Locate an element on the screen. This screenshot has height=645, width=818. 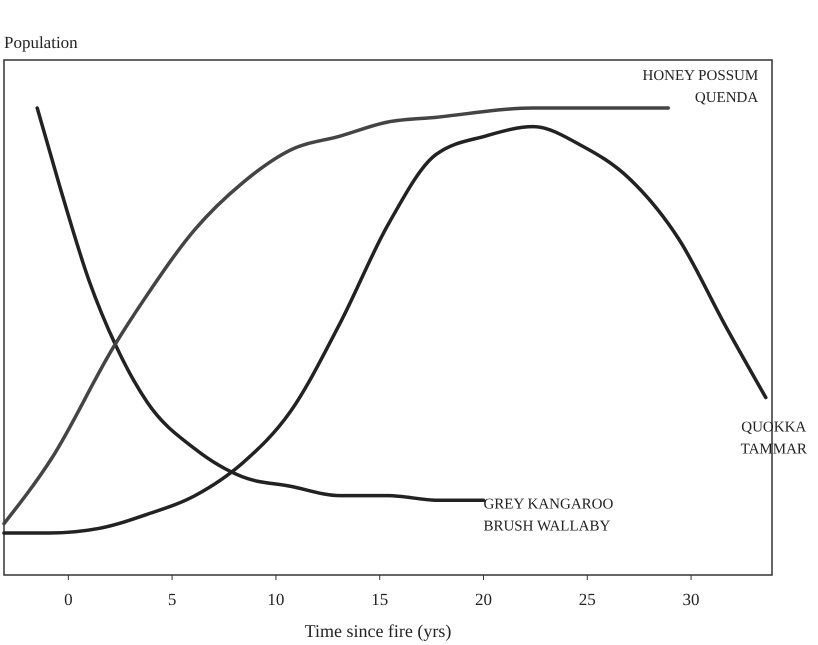
x-tick-label: 15 is located at coordinates (379, 599).